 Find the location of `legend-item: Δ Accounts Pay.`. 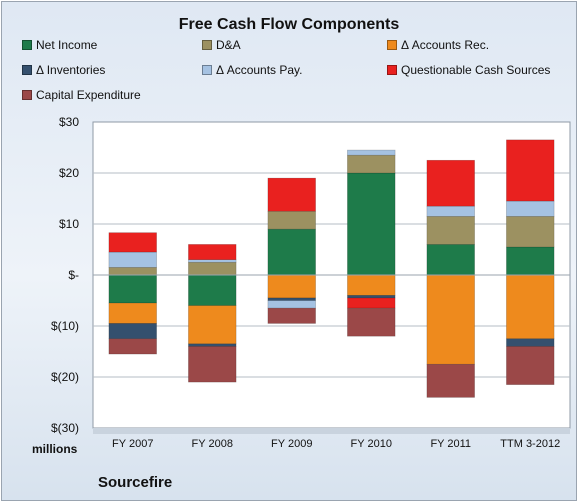

legend-item: Δ Accounts Pay. is located at coordinates (252, 70).